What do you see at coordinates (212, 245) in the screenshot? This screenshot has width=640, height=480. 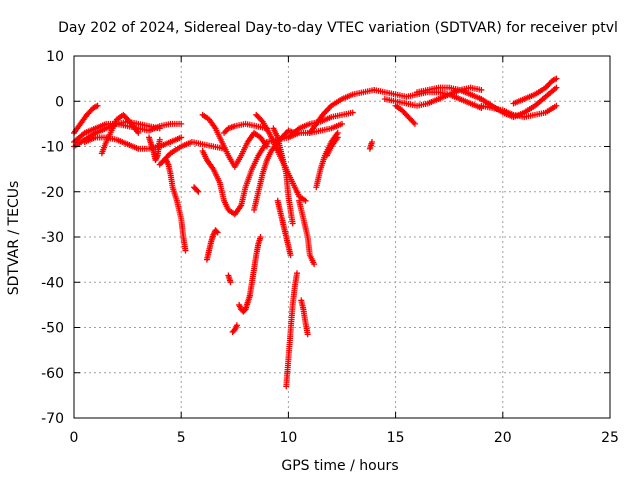 I see `series-arc-k` at bounding box center [212, 245].